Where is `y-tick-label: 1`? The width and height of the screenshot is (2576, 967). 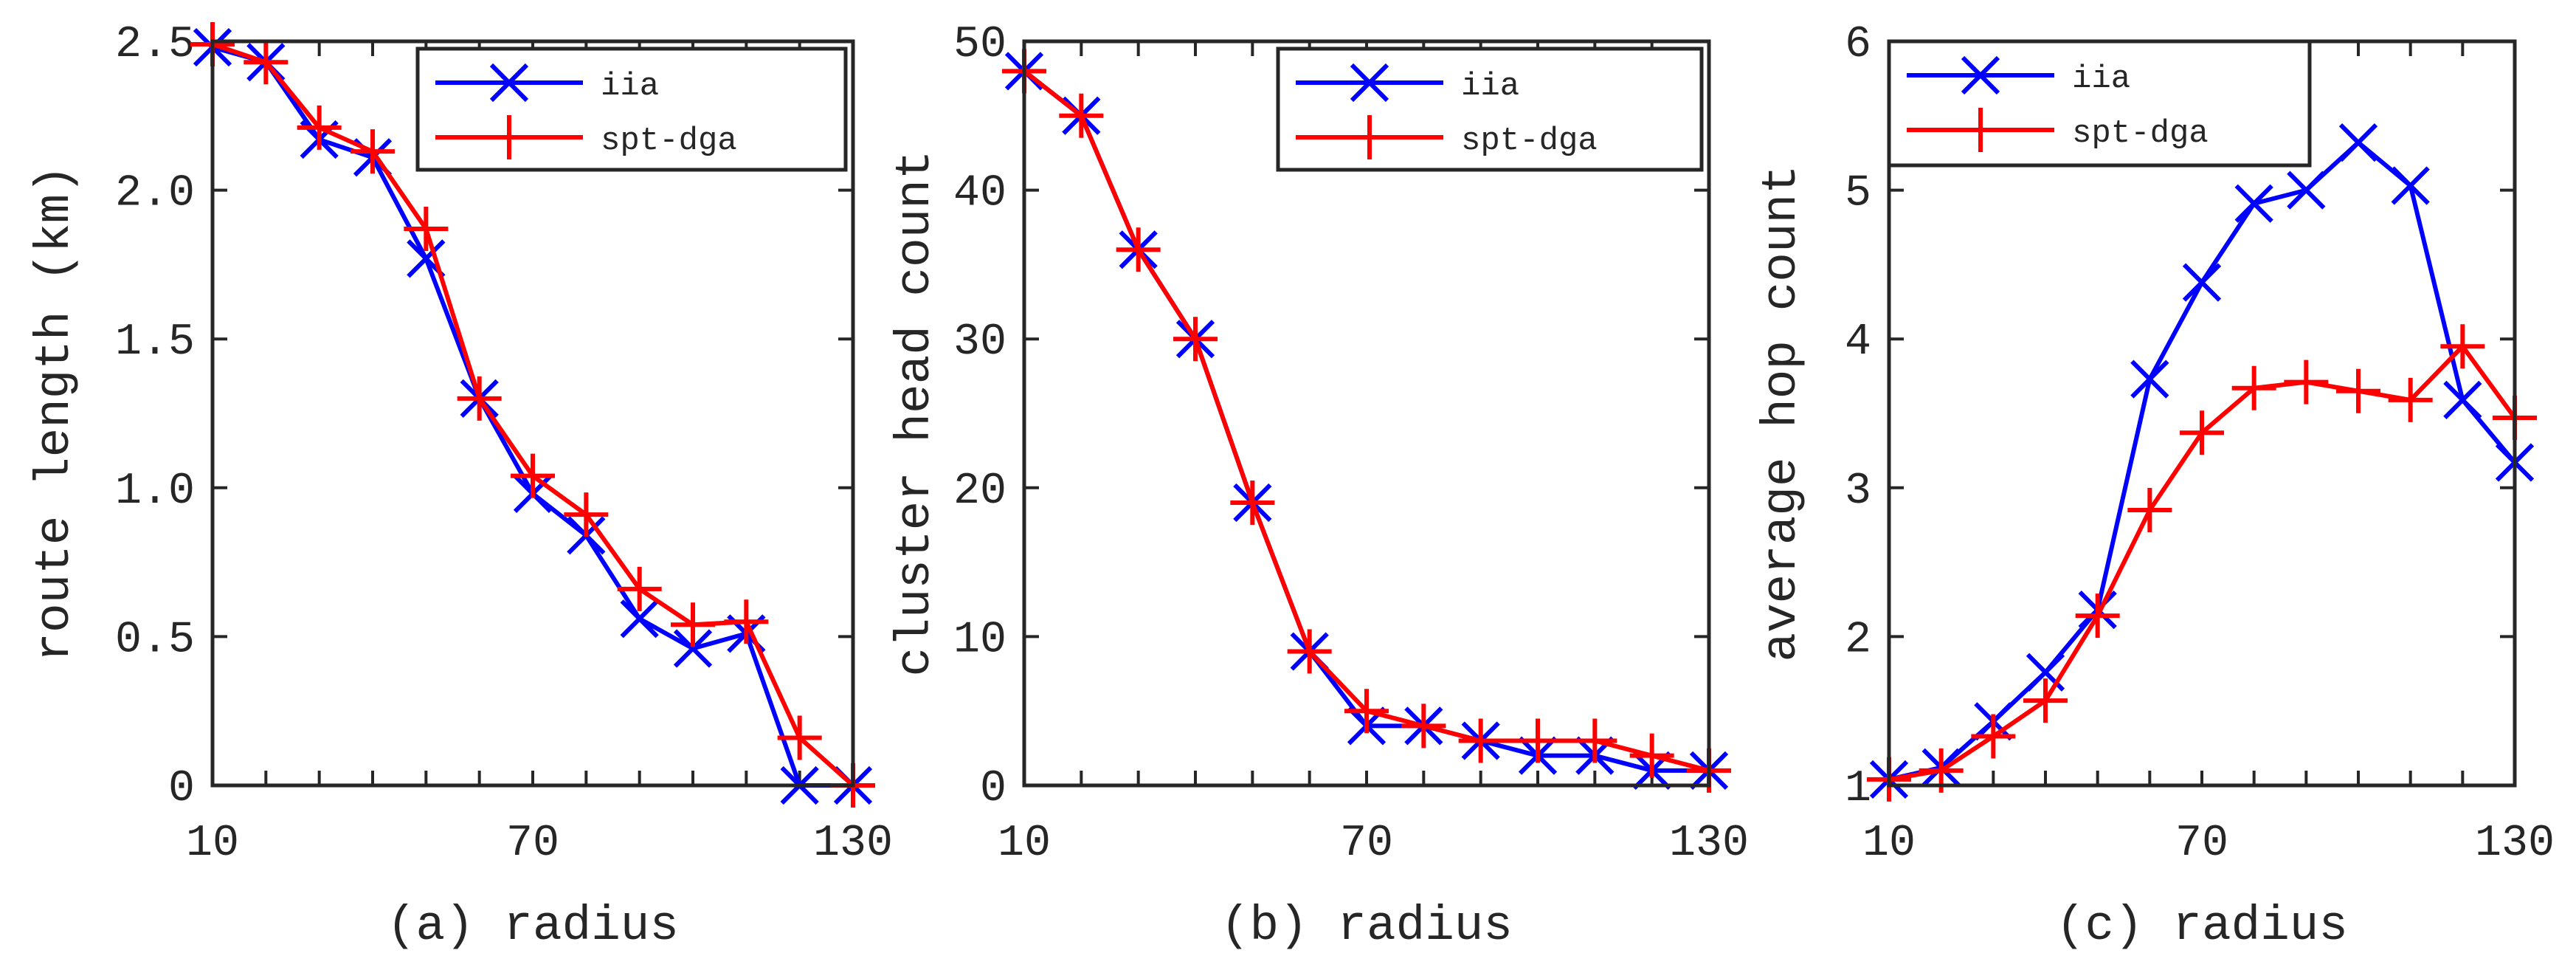 y-tick-label: 1 is located at coordinates (1858, 789).